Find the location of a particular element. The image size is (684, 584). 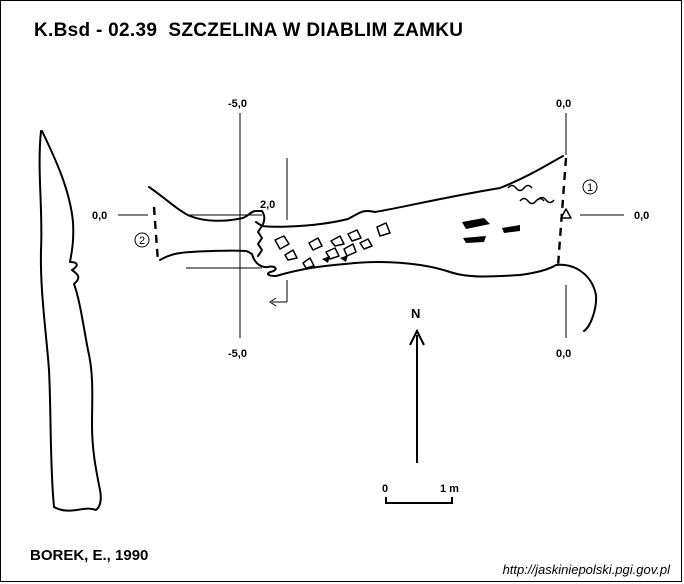

profile-left-wall is located at coordinates (46, 319).